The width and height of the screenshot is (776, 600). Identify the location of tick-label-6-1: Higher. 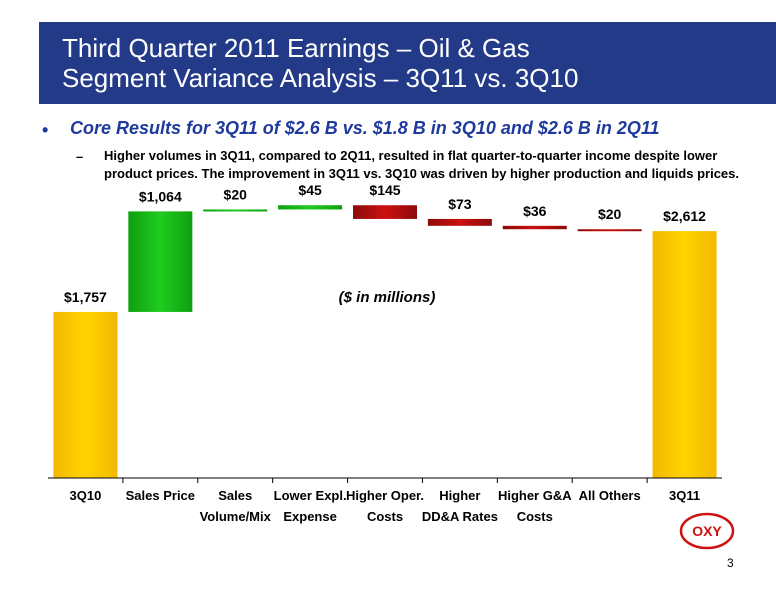
(459, 495).